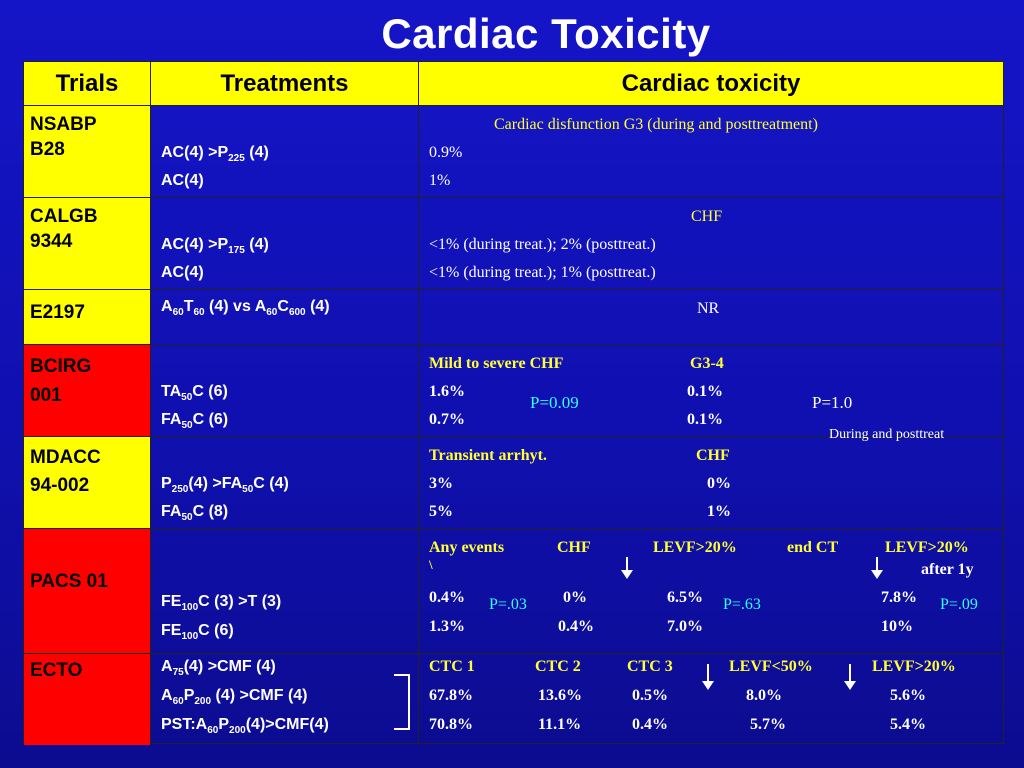 Image resolution: width=1024 pixels, height=768 pixels. I want to click on treatment-cell: AC(4) >P225 (4) AC(4), so click(285, 151).